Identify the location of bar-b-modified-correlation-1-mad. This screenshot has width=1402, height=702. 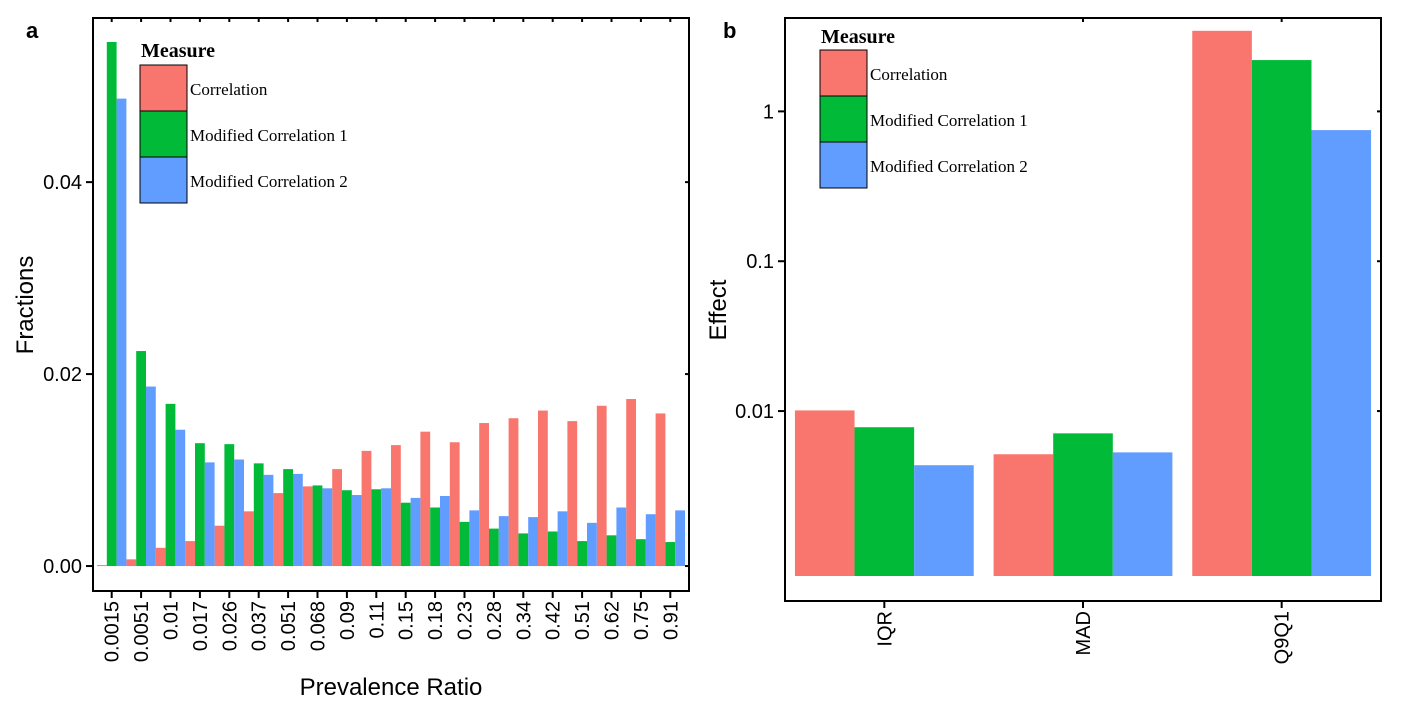
(1083, 504).